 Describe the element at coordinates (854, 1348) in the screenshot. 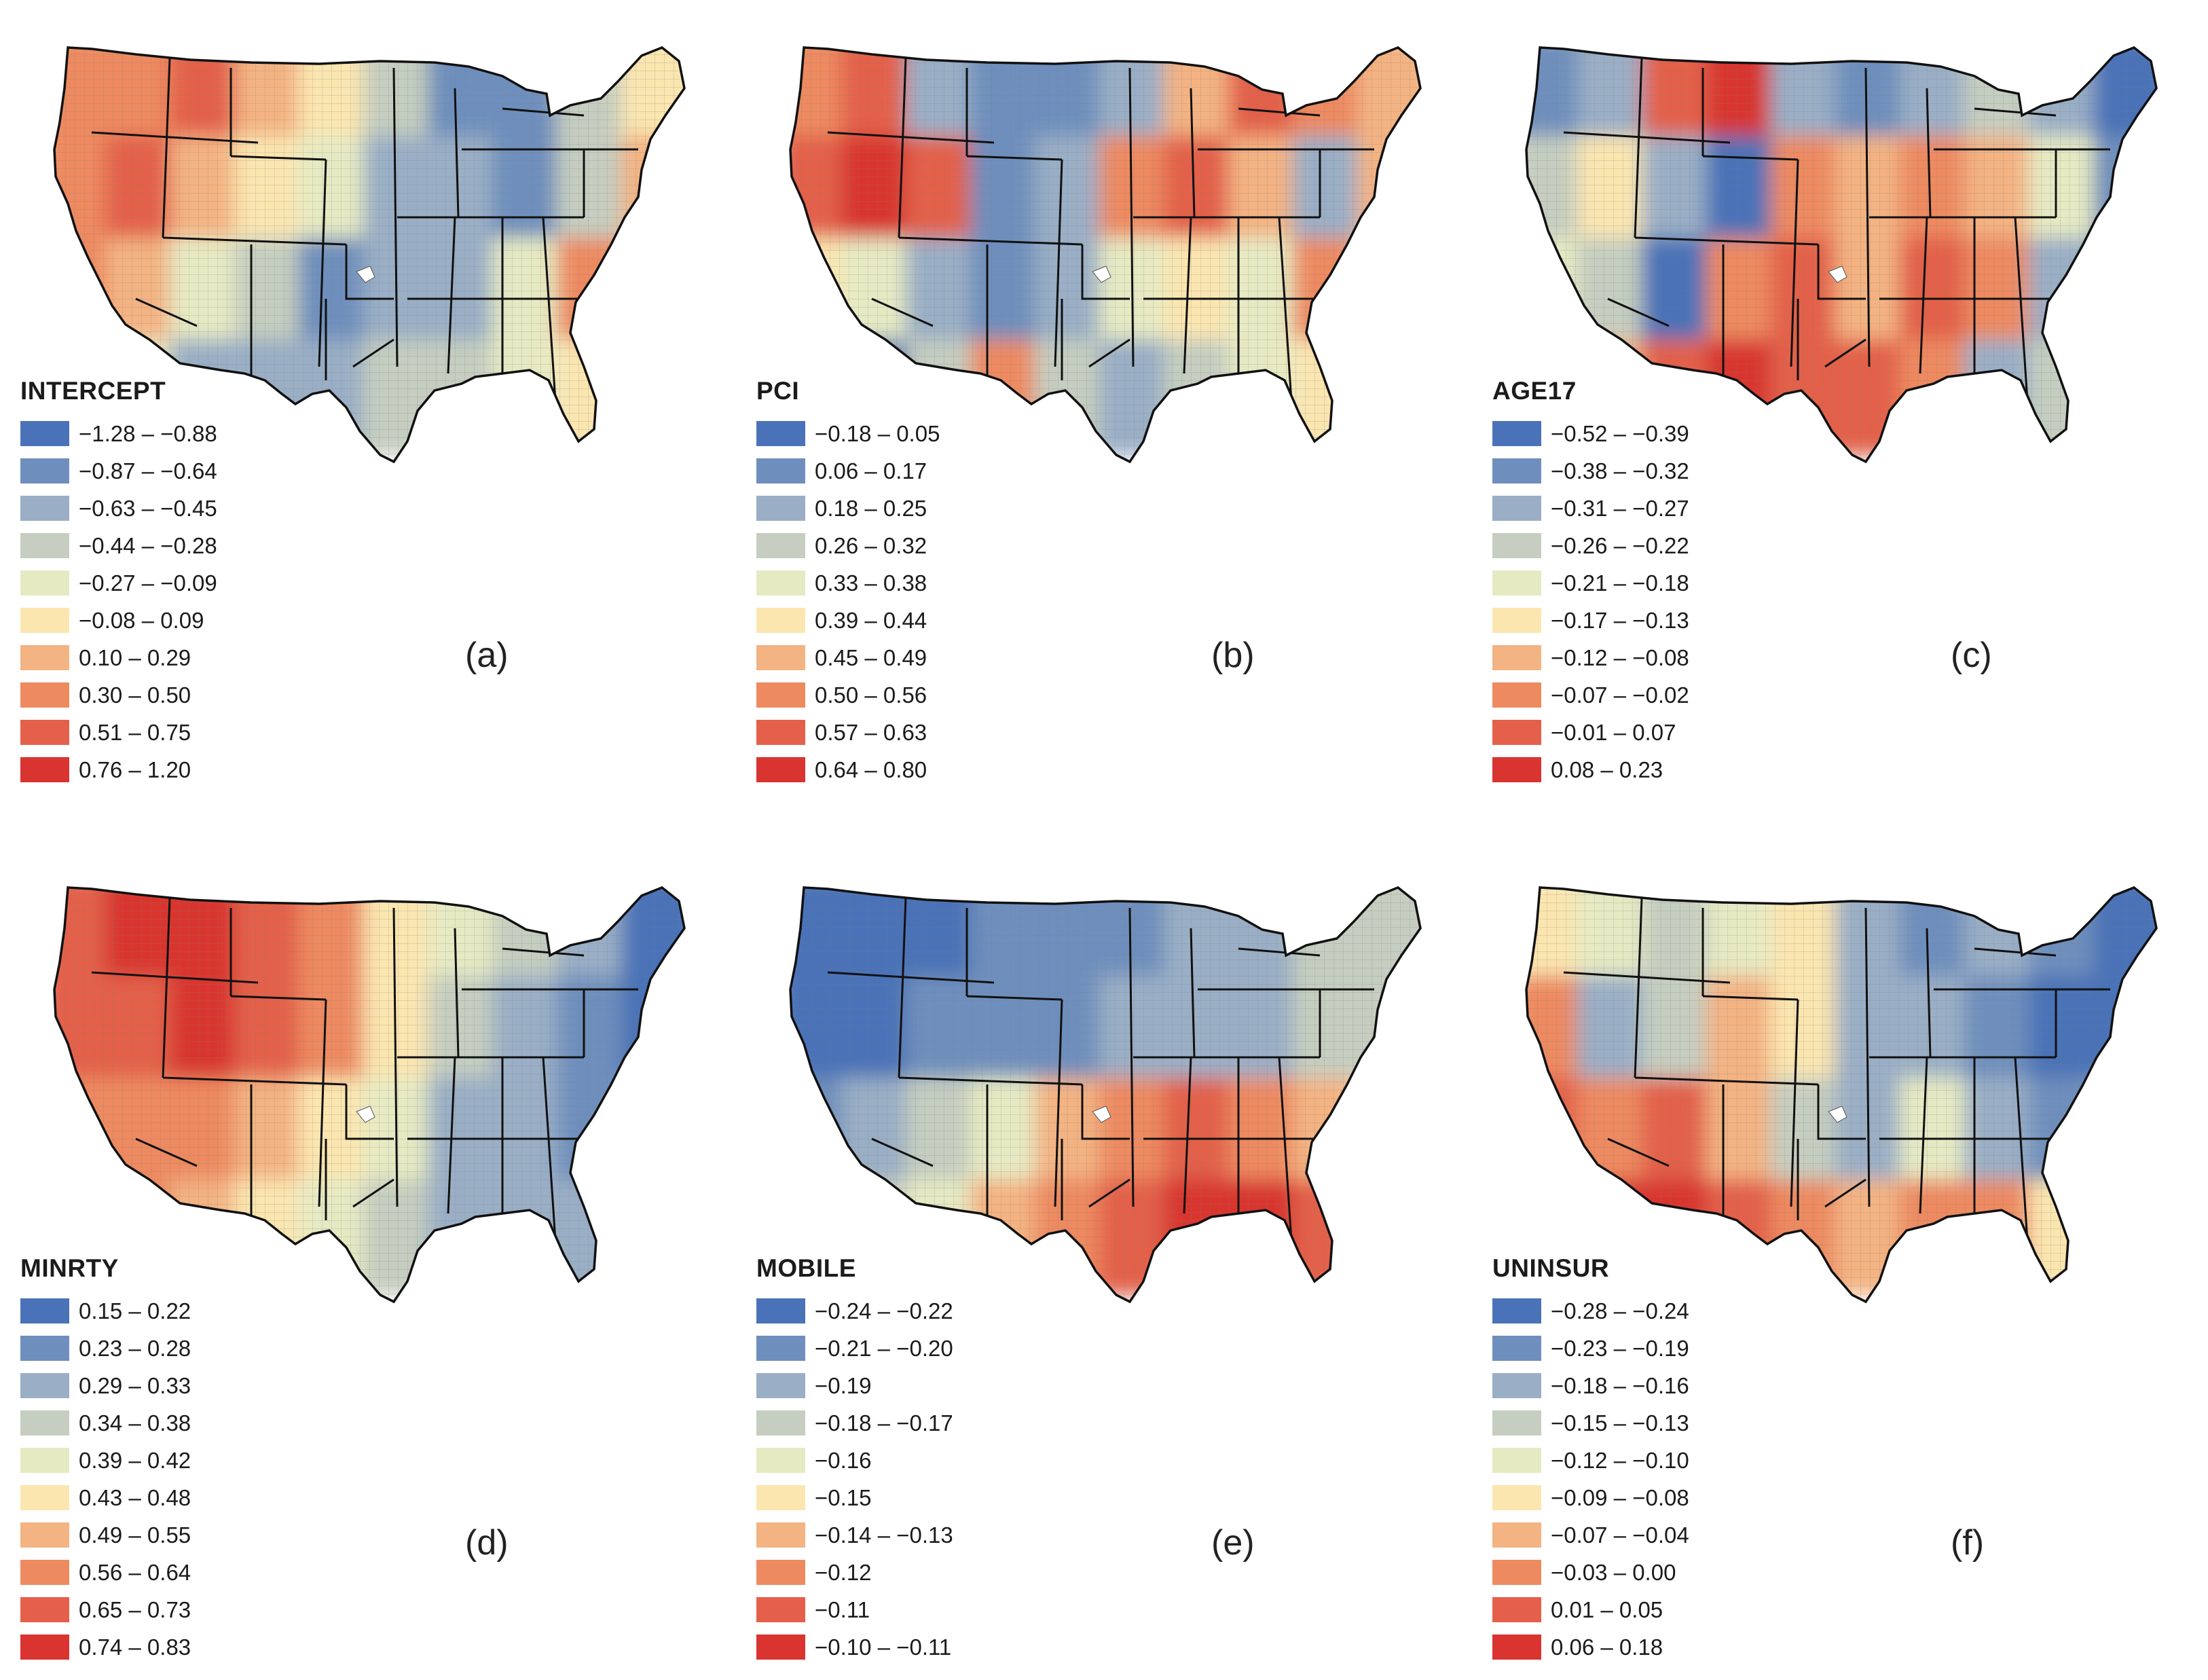

I see `legend-item: −0.21 – −0.20` at that location.